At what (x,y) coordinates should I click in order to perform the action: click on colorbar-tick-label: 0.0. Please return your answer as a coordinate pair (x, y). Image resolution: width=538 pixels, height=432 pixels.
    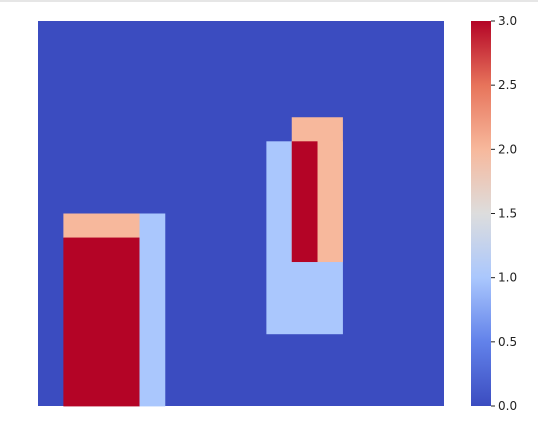
    Looking at the image, I should click on (507, 406).